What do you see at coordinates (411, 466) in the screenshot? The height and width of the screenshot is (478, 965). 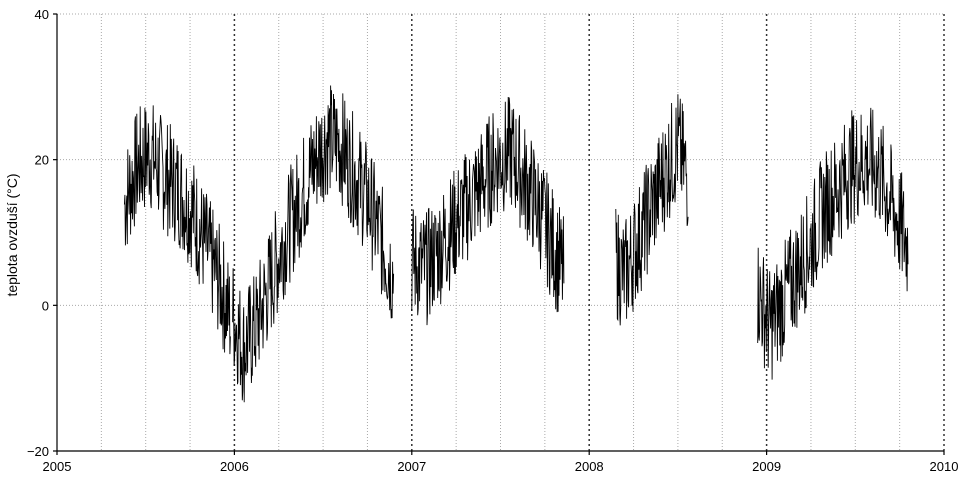 I see `x-tick-label: 2007` at bounding box center [411, 466].